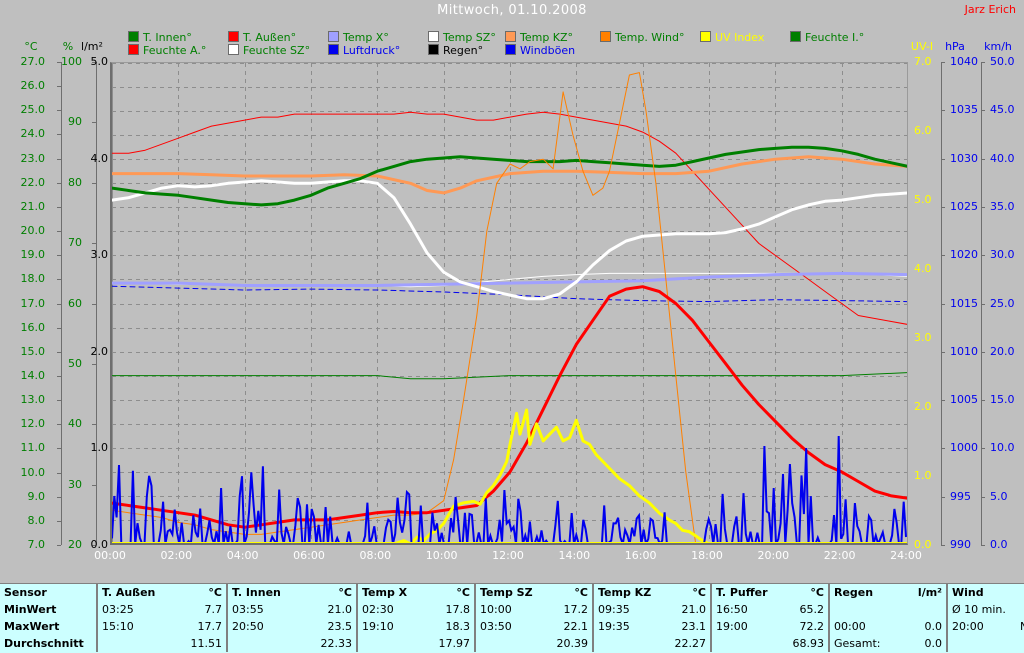  What do you see at coordinates (462, 37) in the screenshot?
I see `legend-item-3: Temp SZ°` at bounding box center [462, 37].